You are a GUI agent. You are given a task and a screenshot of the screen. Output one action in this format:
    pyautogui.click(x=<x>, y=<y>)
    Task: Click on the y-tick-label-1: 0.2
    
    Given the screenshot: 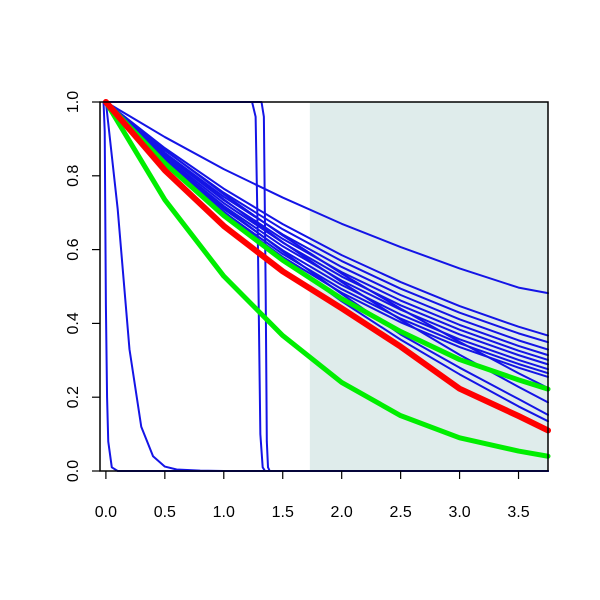 What is the action you would take?
    pyautogui.click(x=73, y=397)
    